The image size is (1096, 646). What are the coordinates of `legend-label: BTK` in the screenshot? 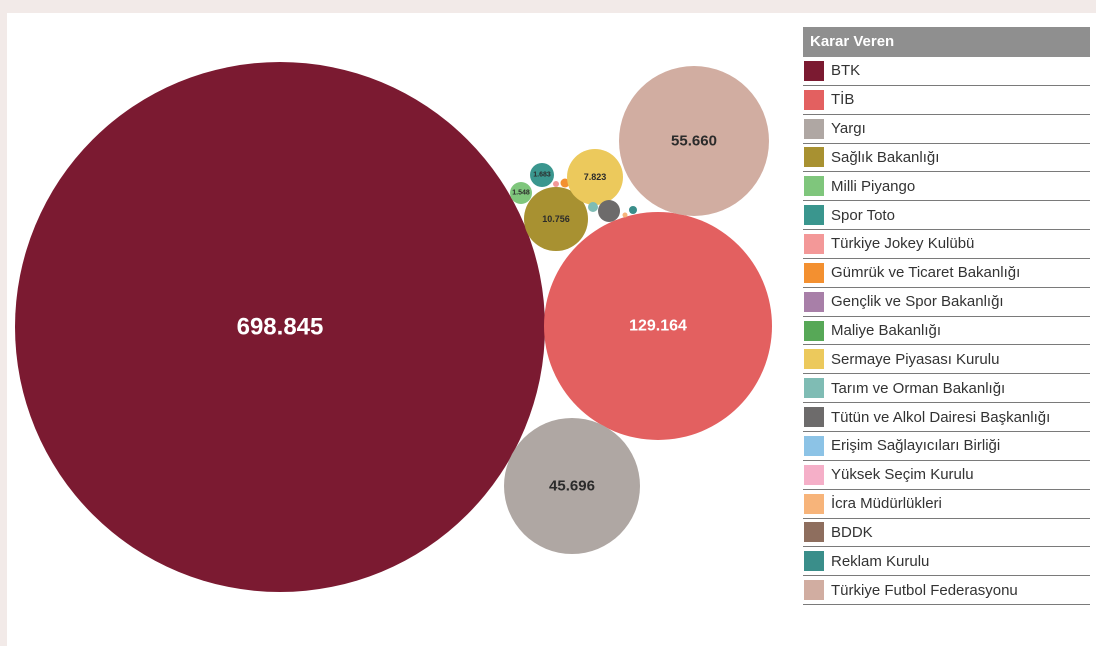 It's located at (846, 71).